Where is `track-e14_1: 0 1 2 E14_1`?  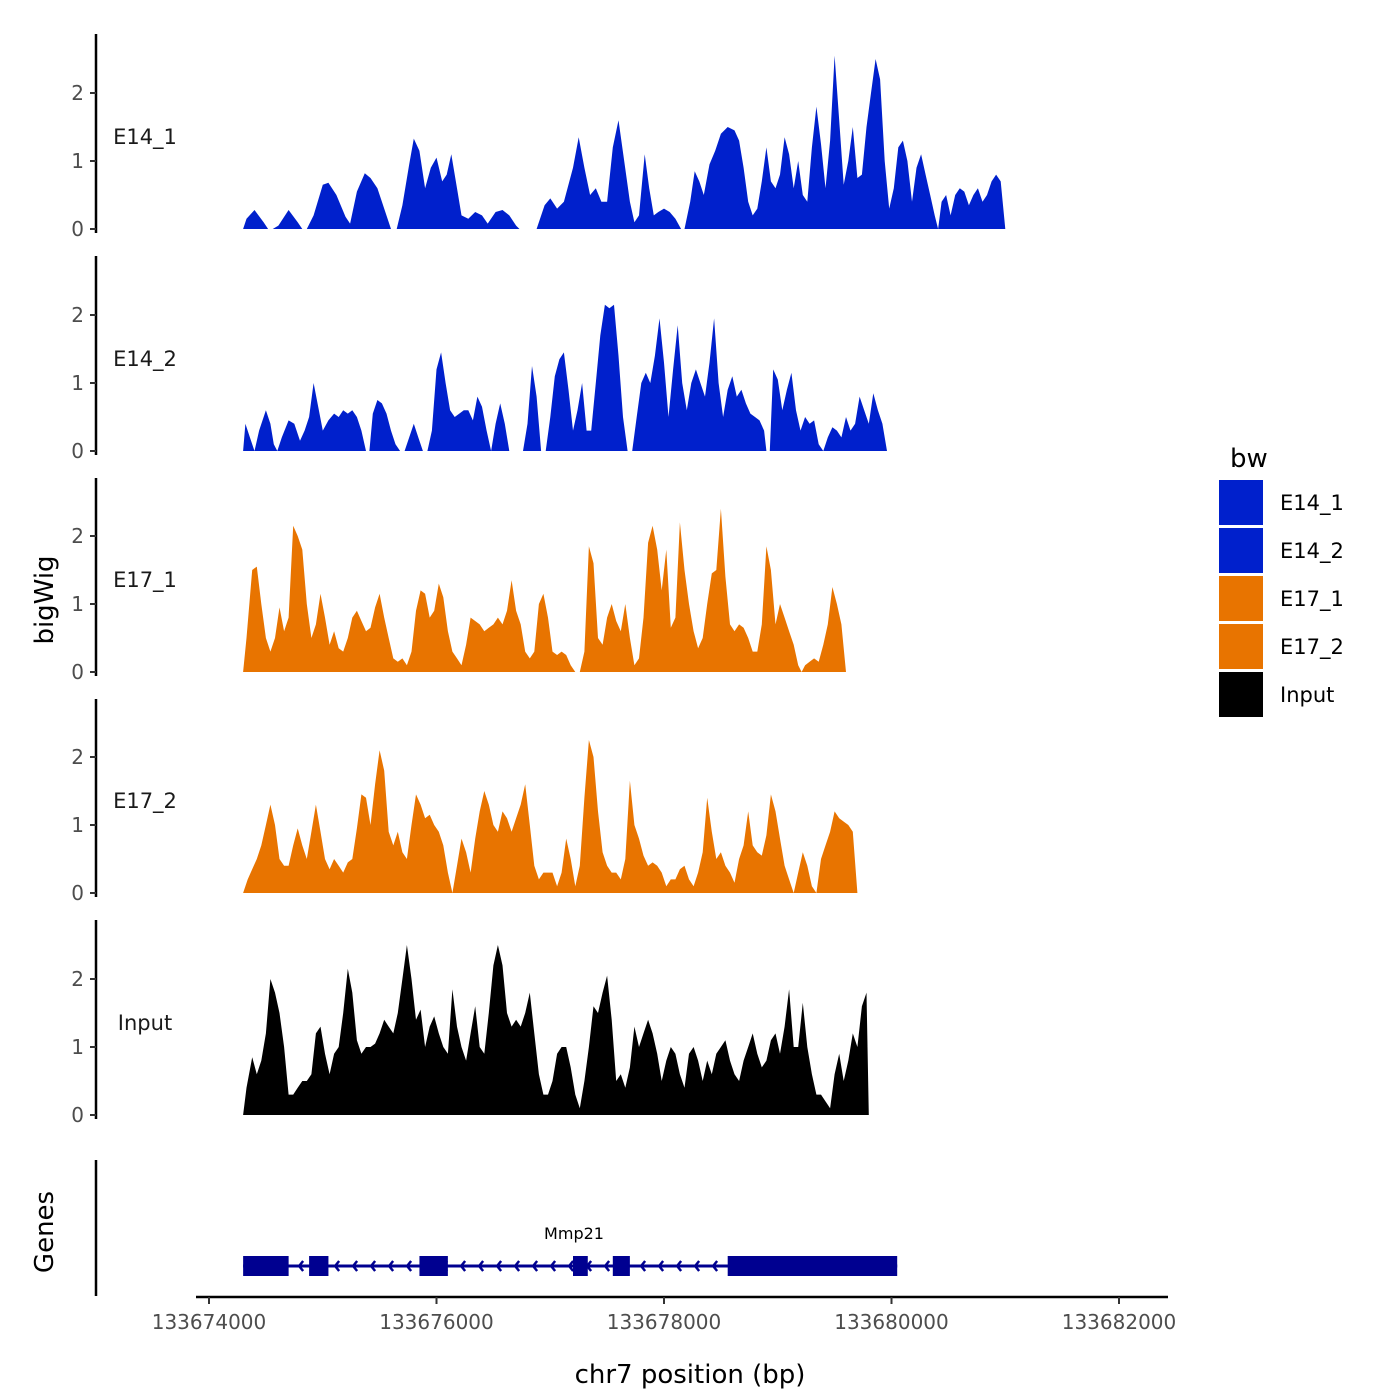
track-e14_1: 0 1 2 E14_1 is located at coordinates (538, 137).